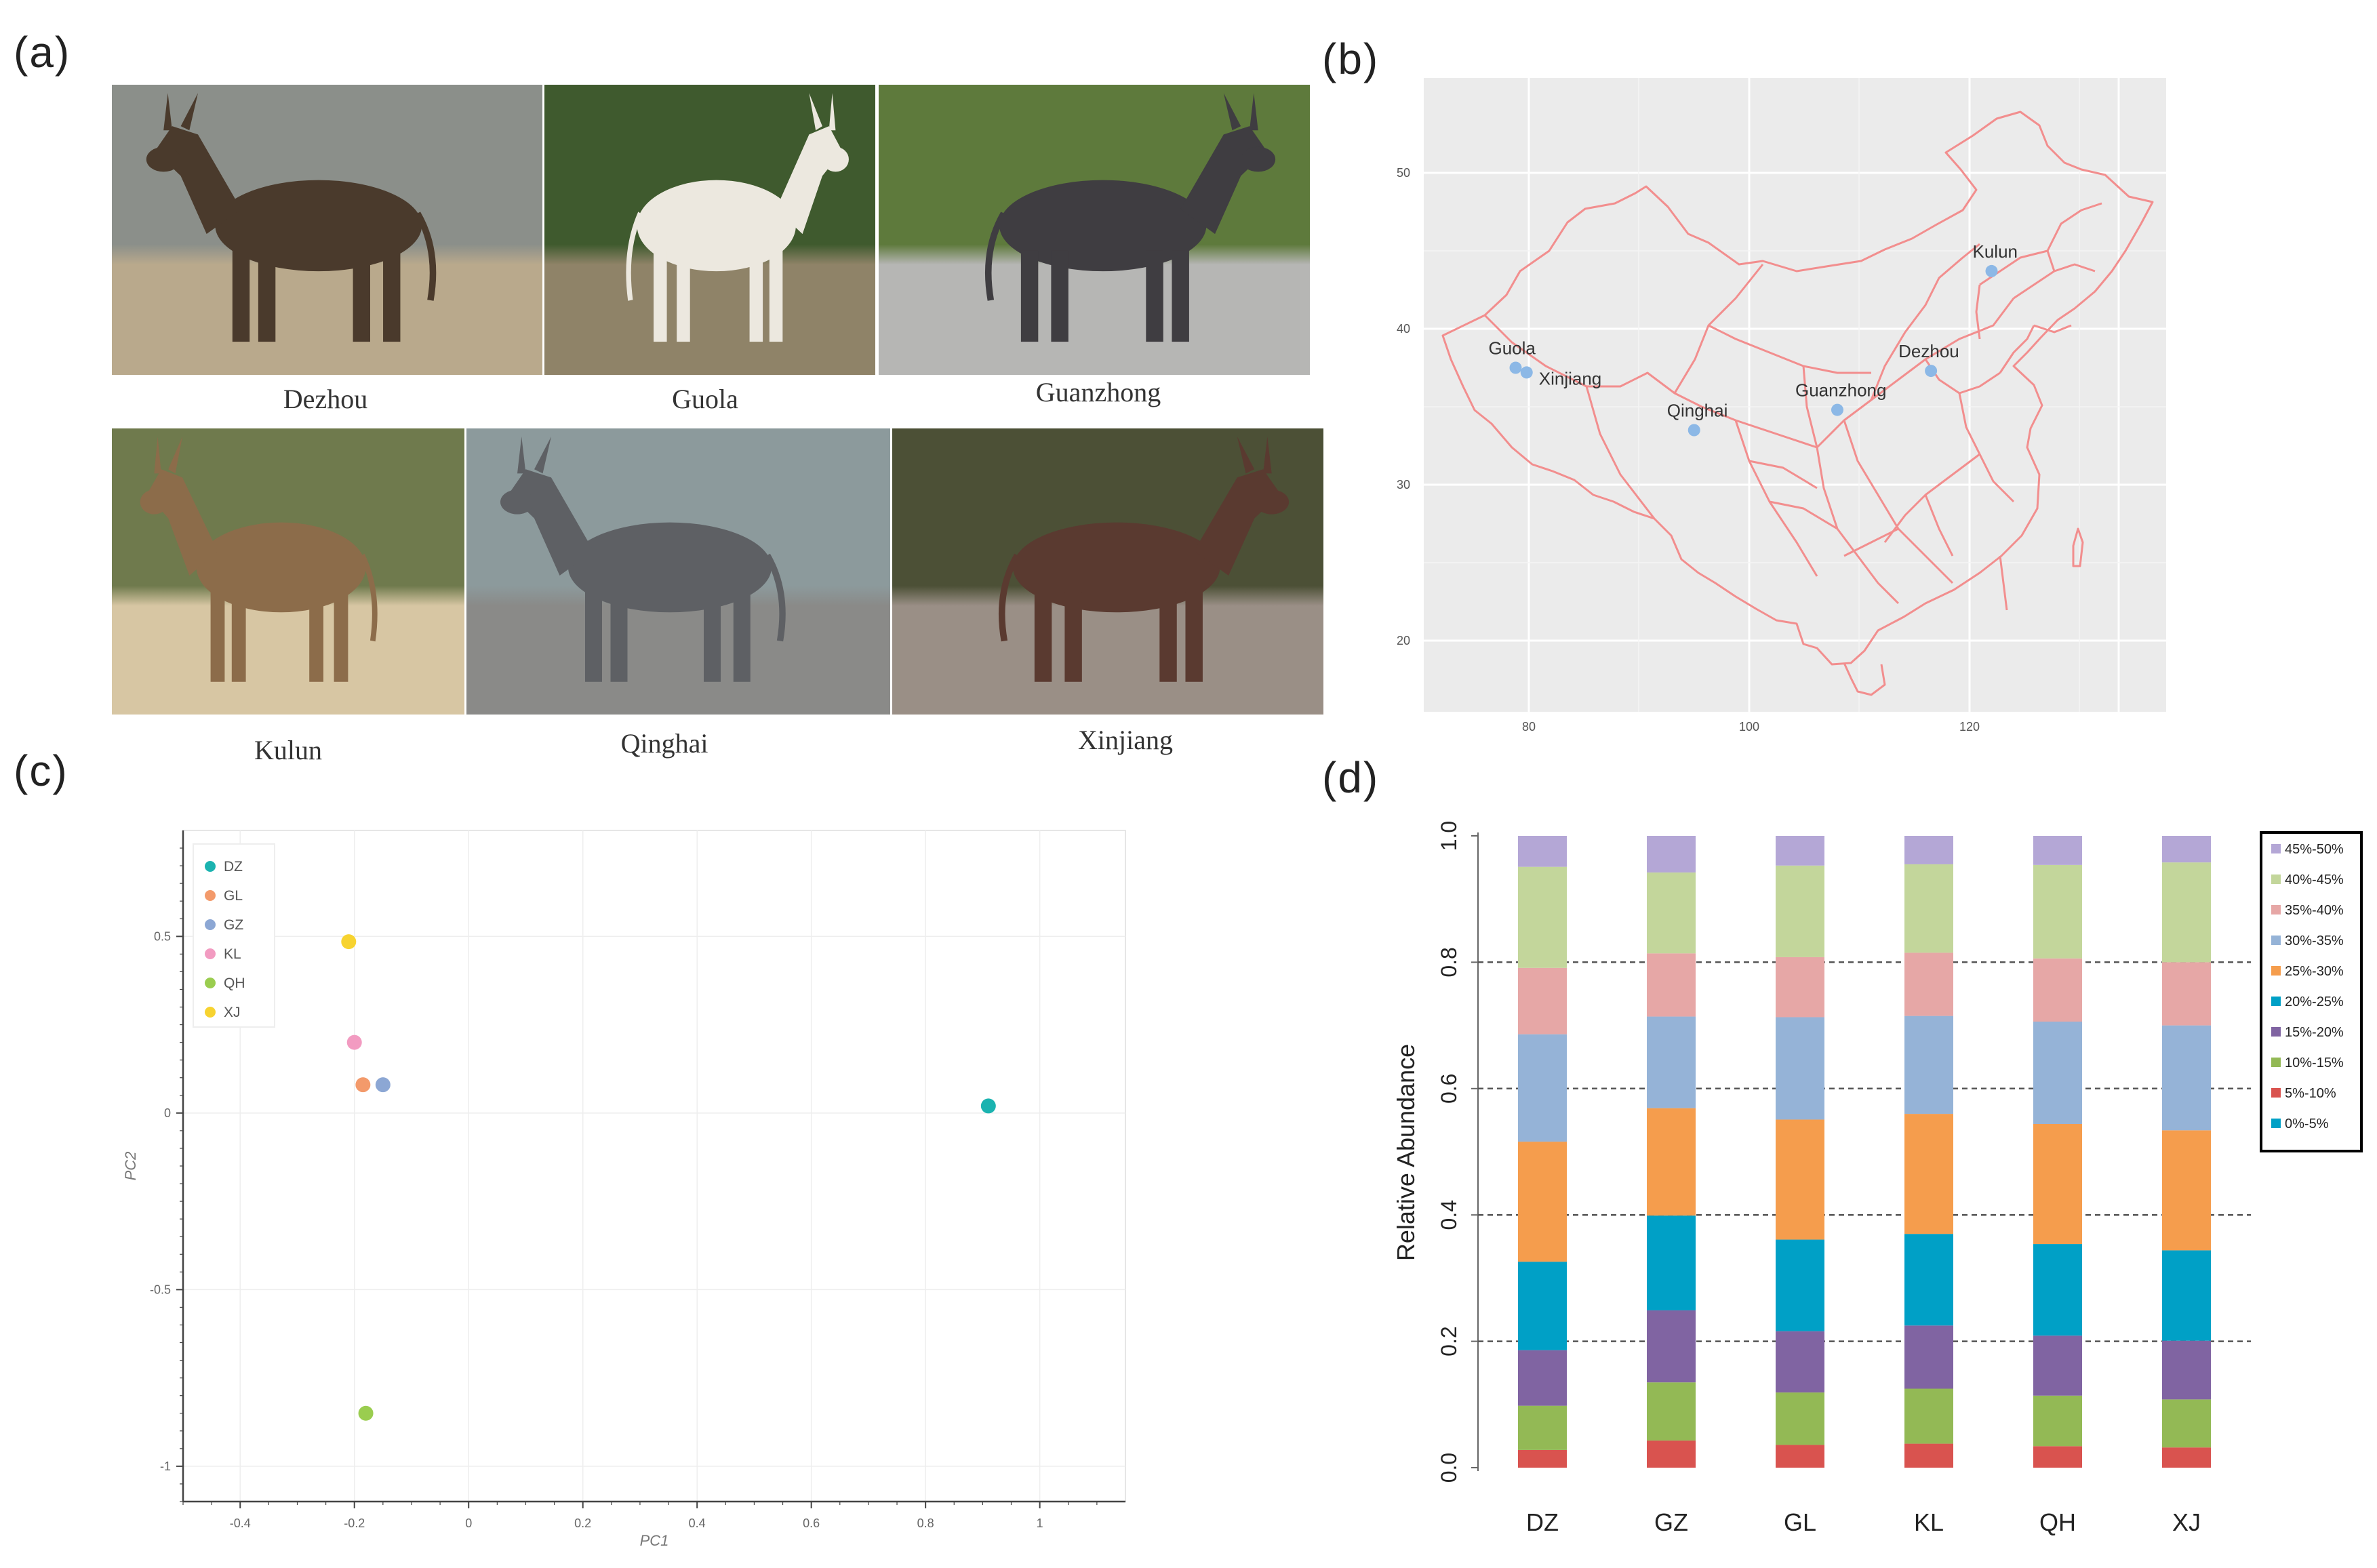 This screenshot has height=1568, width=2377. Describe the element at coordinates (2307, 1124) in the screenshot. I see `bar-legend-label: 0%-5%` at that location.